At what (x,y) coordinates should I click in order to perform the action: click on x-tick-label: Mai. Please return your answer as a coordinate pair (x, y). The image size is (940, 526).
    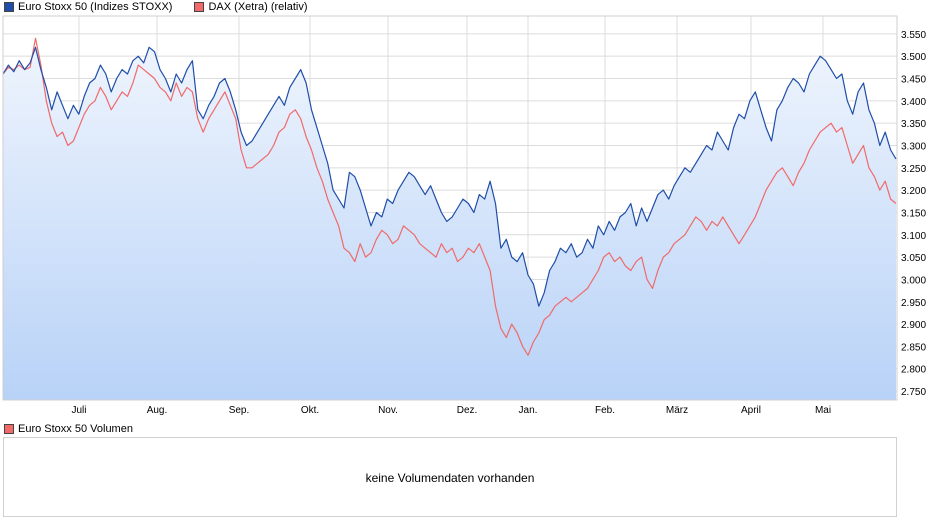
    Looking at the image, I should click on (823, 410).